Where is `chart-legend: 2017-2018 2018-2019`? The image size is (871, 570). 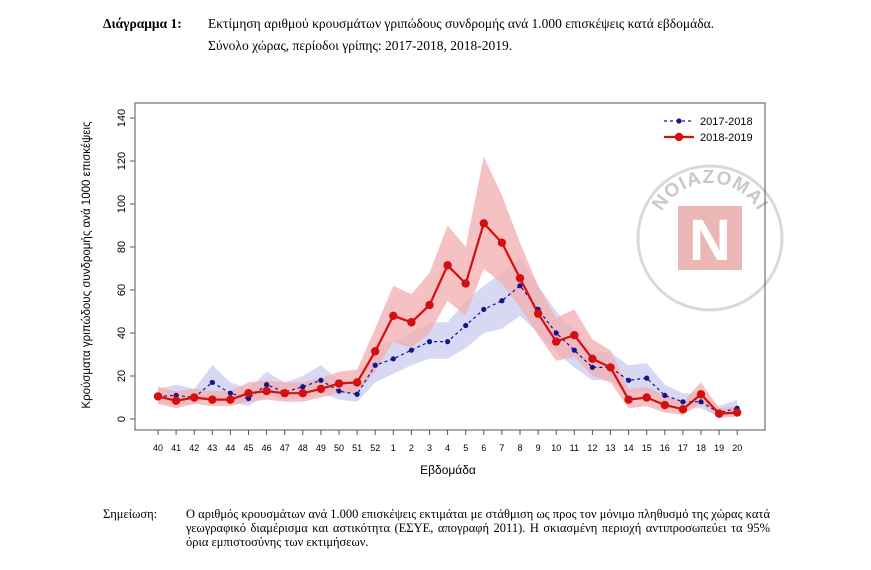 chart-legend: 2017-2018 2018-2019 is located at coordinates (708, 130).